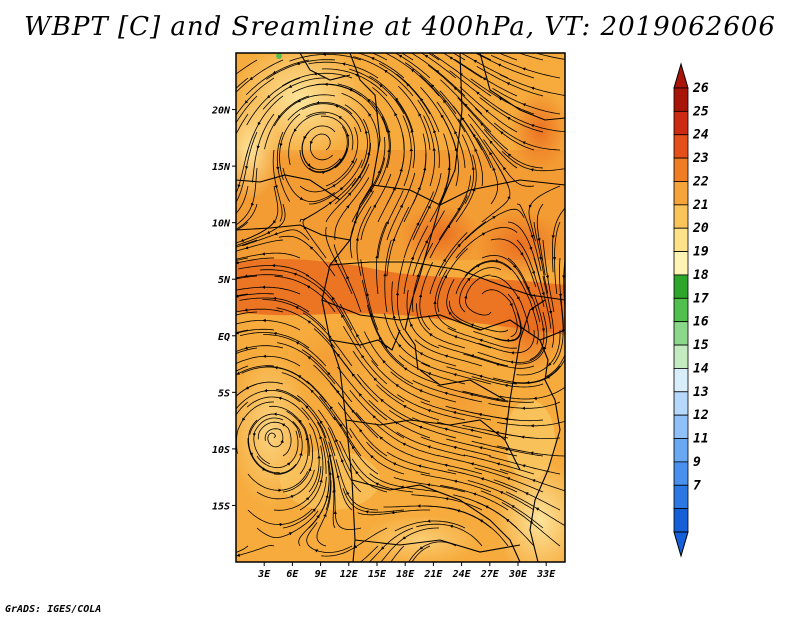 This screenshot has width=800, height=618. I want to click on colorbar-high-arrow, so click(681, 75).